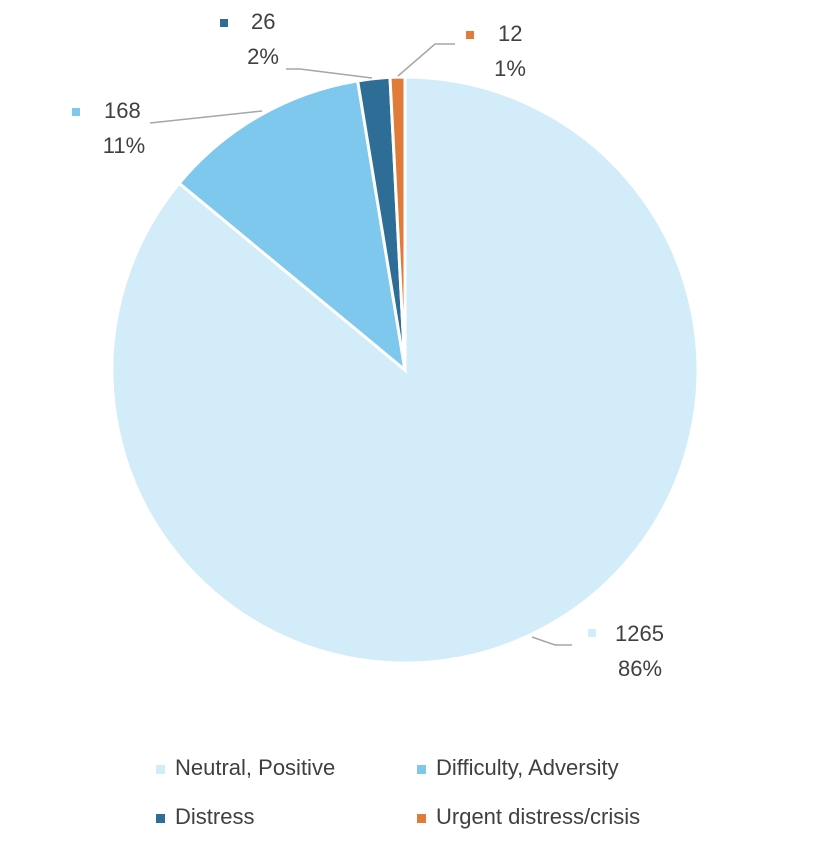 This screenshot has width=819, height=848. What do you see at coordinates (510, 33) in the screenshot?
I see `data-label: 12` at bounding box center [510, 33].